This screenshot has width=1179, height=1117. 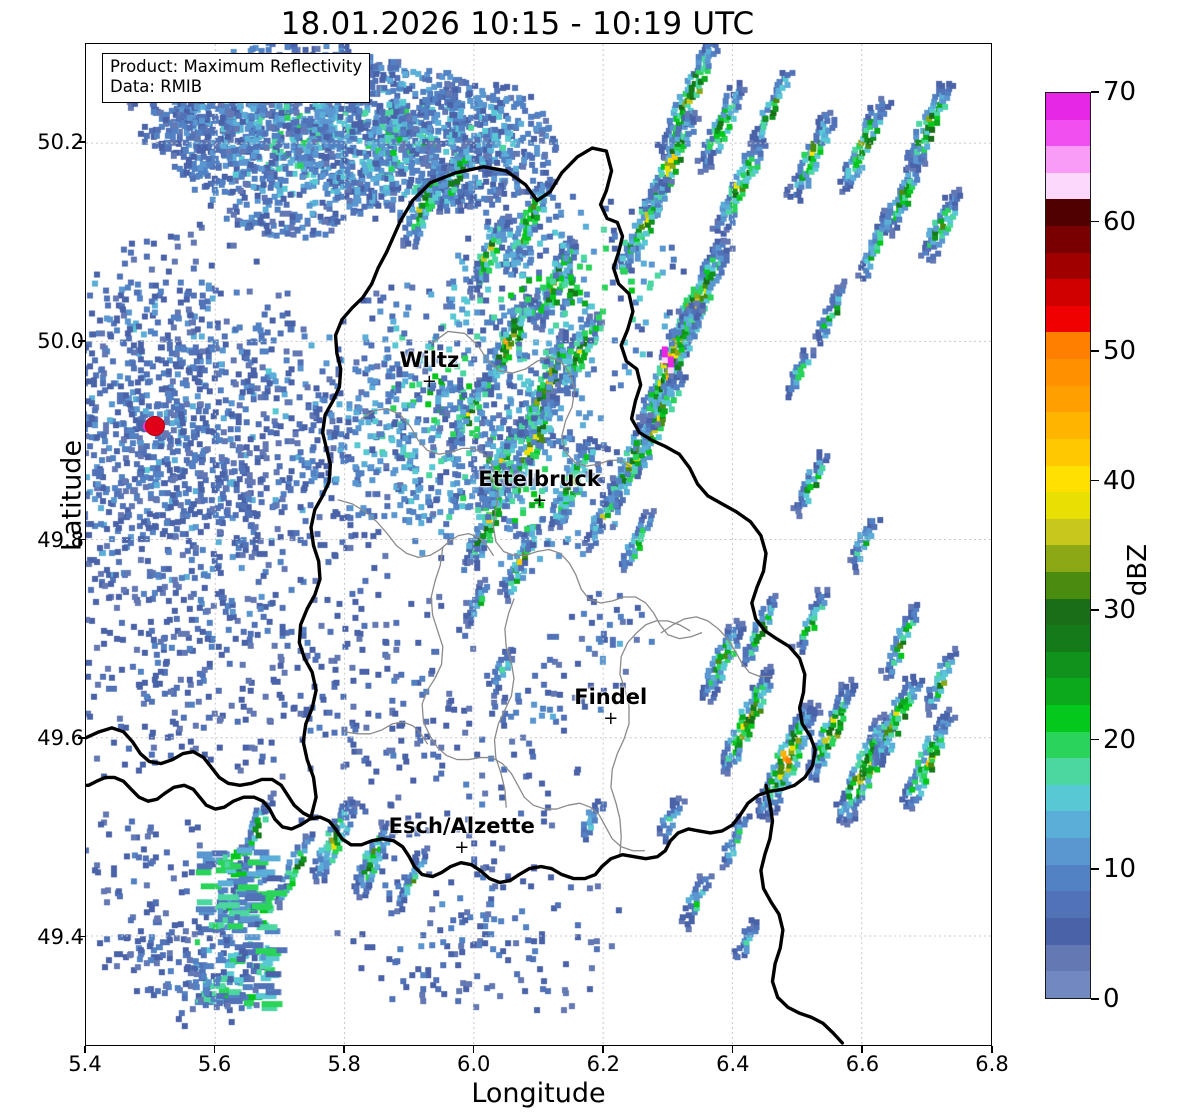 What do you see at coordinates (60, 539) in the screenshot?
I see `y-tick-label-2: 49.8` at bounding box center [60, 539].